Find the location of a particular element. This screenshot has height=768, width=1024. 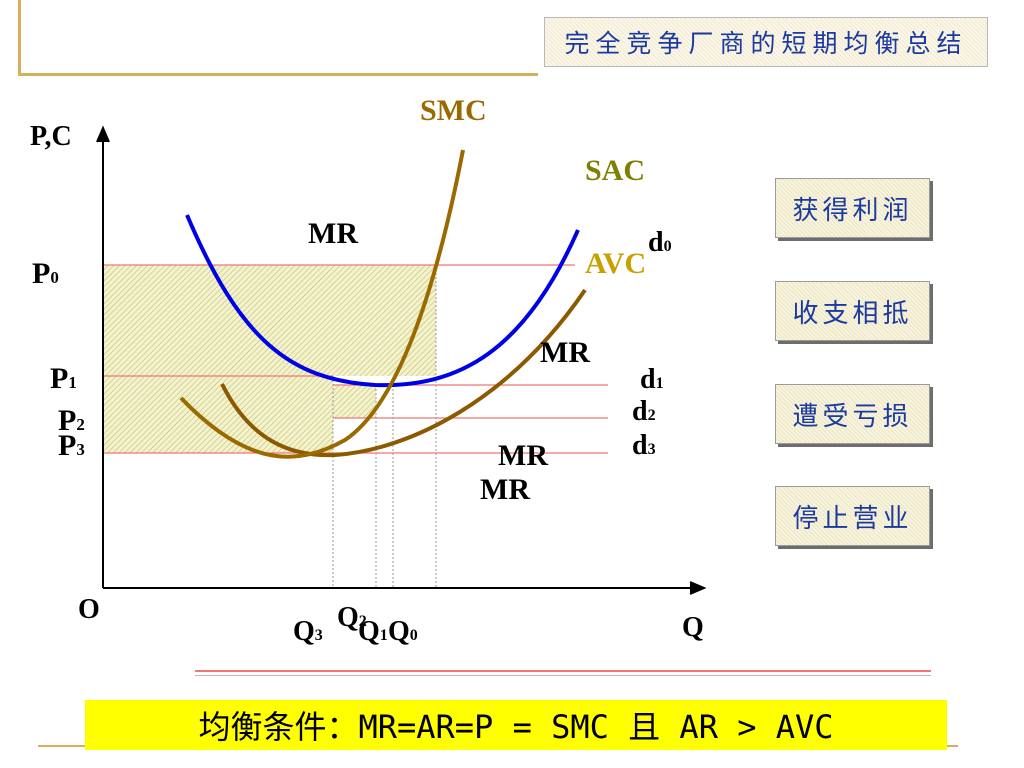

avc-label: AVC is located at coordinates (615, 263).